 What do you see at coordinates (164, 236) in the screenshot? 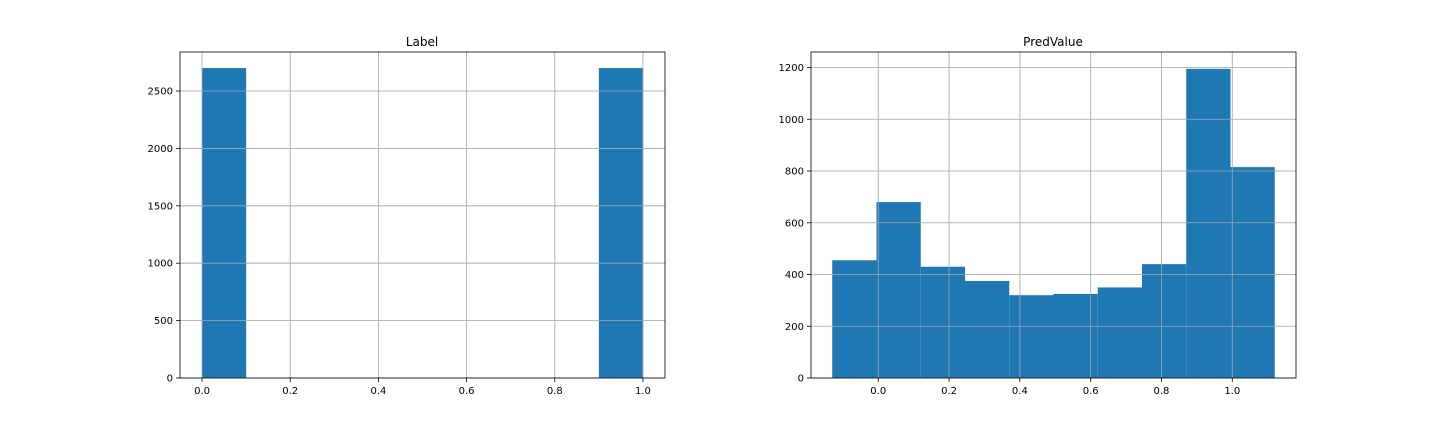
I see `y-axis: 0 500 1000 1500 2000 2500` at bounding box center [164, 236].